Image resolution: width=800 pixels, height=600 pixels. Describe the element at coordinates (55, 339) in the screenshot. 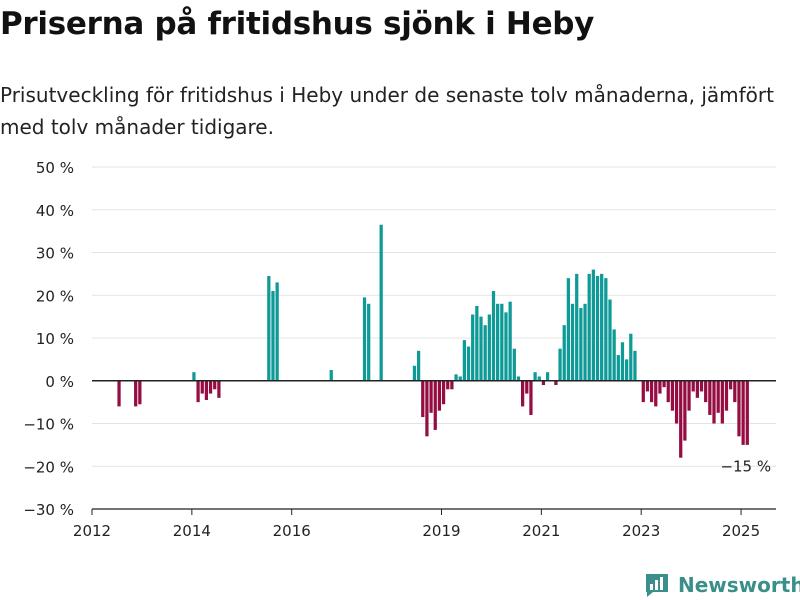

I see `y-tick-label: 10 %` at that location.